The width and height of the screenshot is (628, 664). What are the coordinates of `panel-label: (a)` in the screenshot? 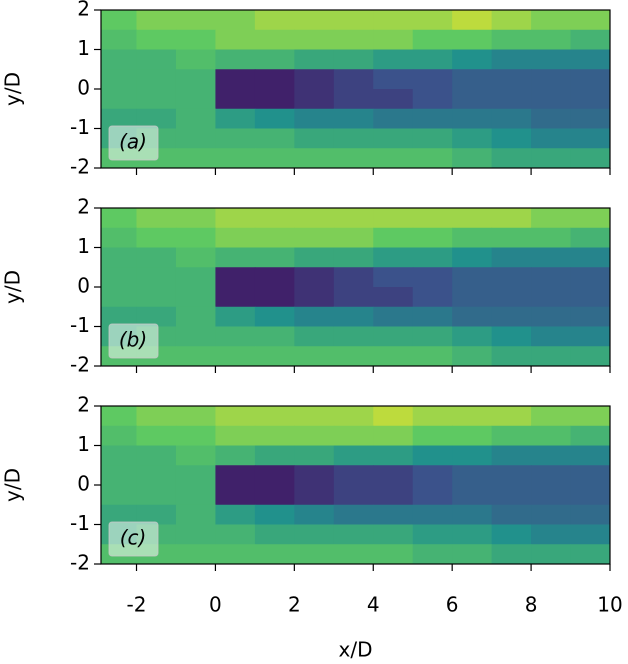 It's located at (133, 142).